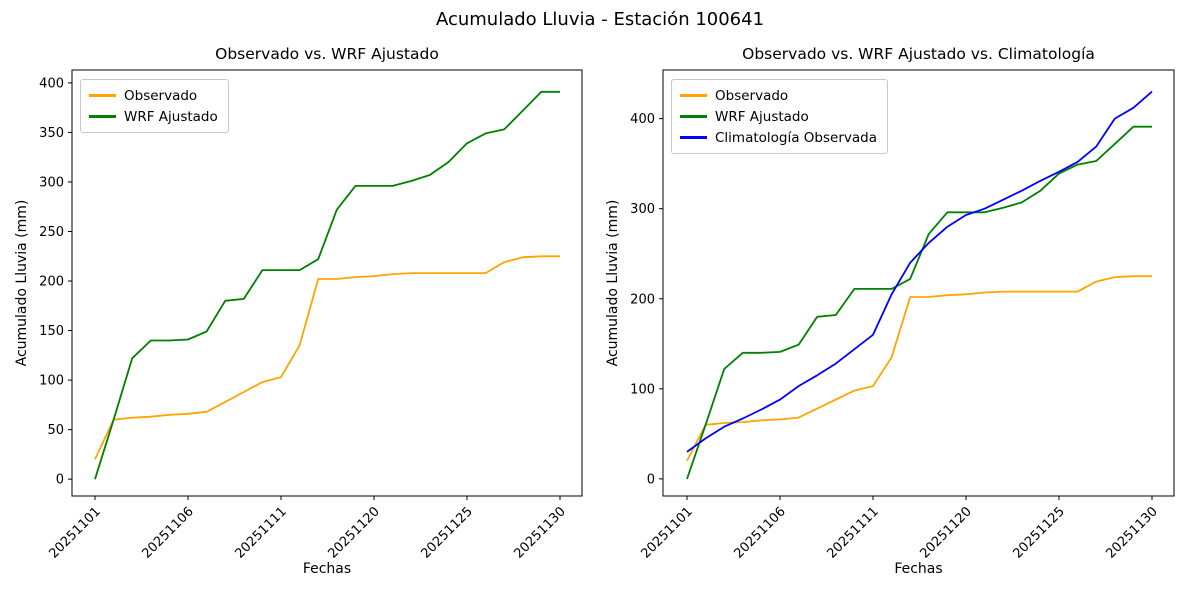  Describe the element at coordinates (642, 209) in the screenshot. I see `right-y-tick-label: 300` at that location.